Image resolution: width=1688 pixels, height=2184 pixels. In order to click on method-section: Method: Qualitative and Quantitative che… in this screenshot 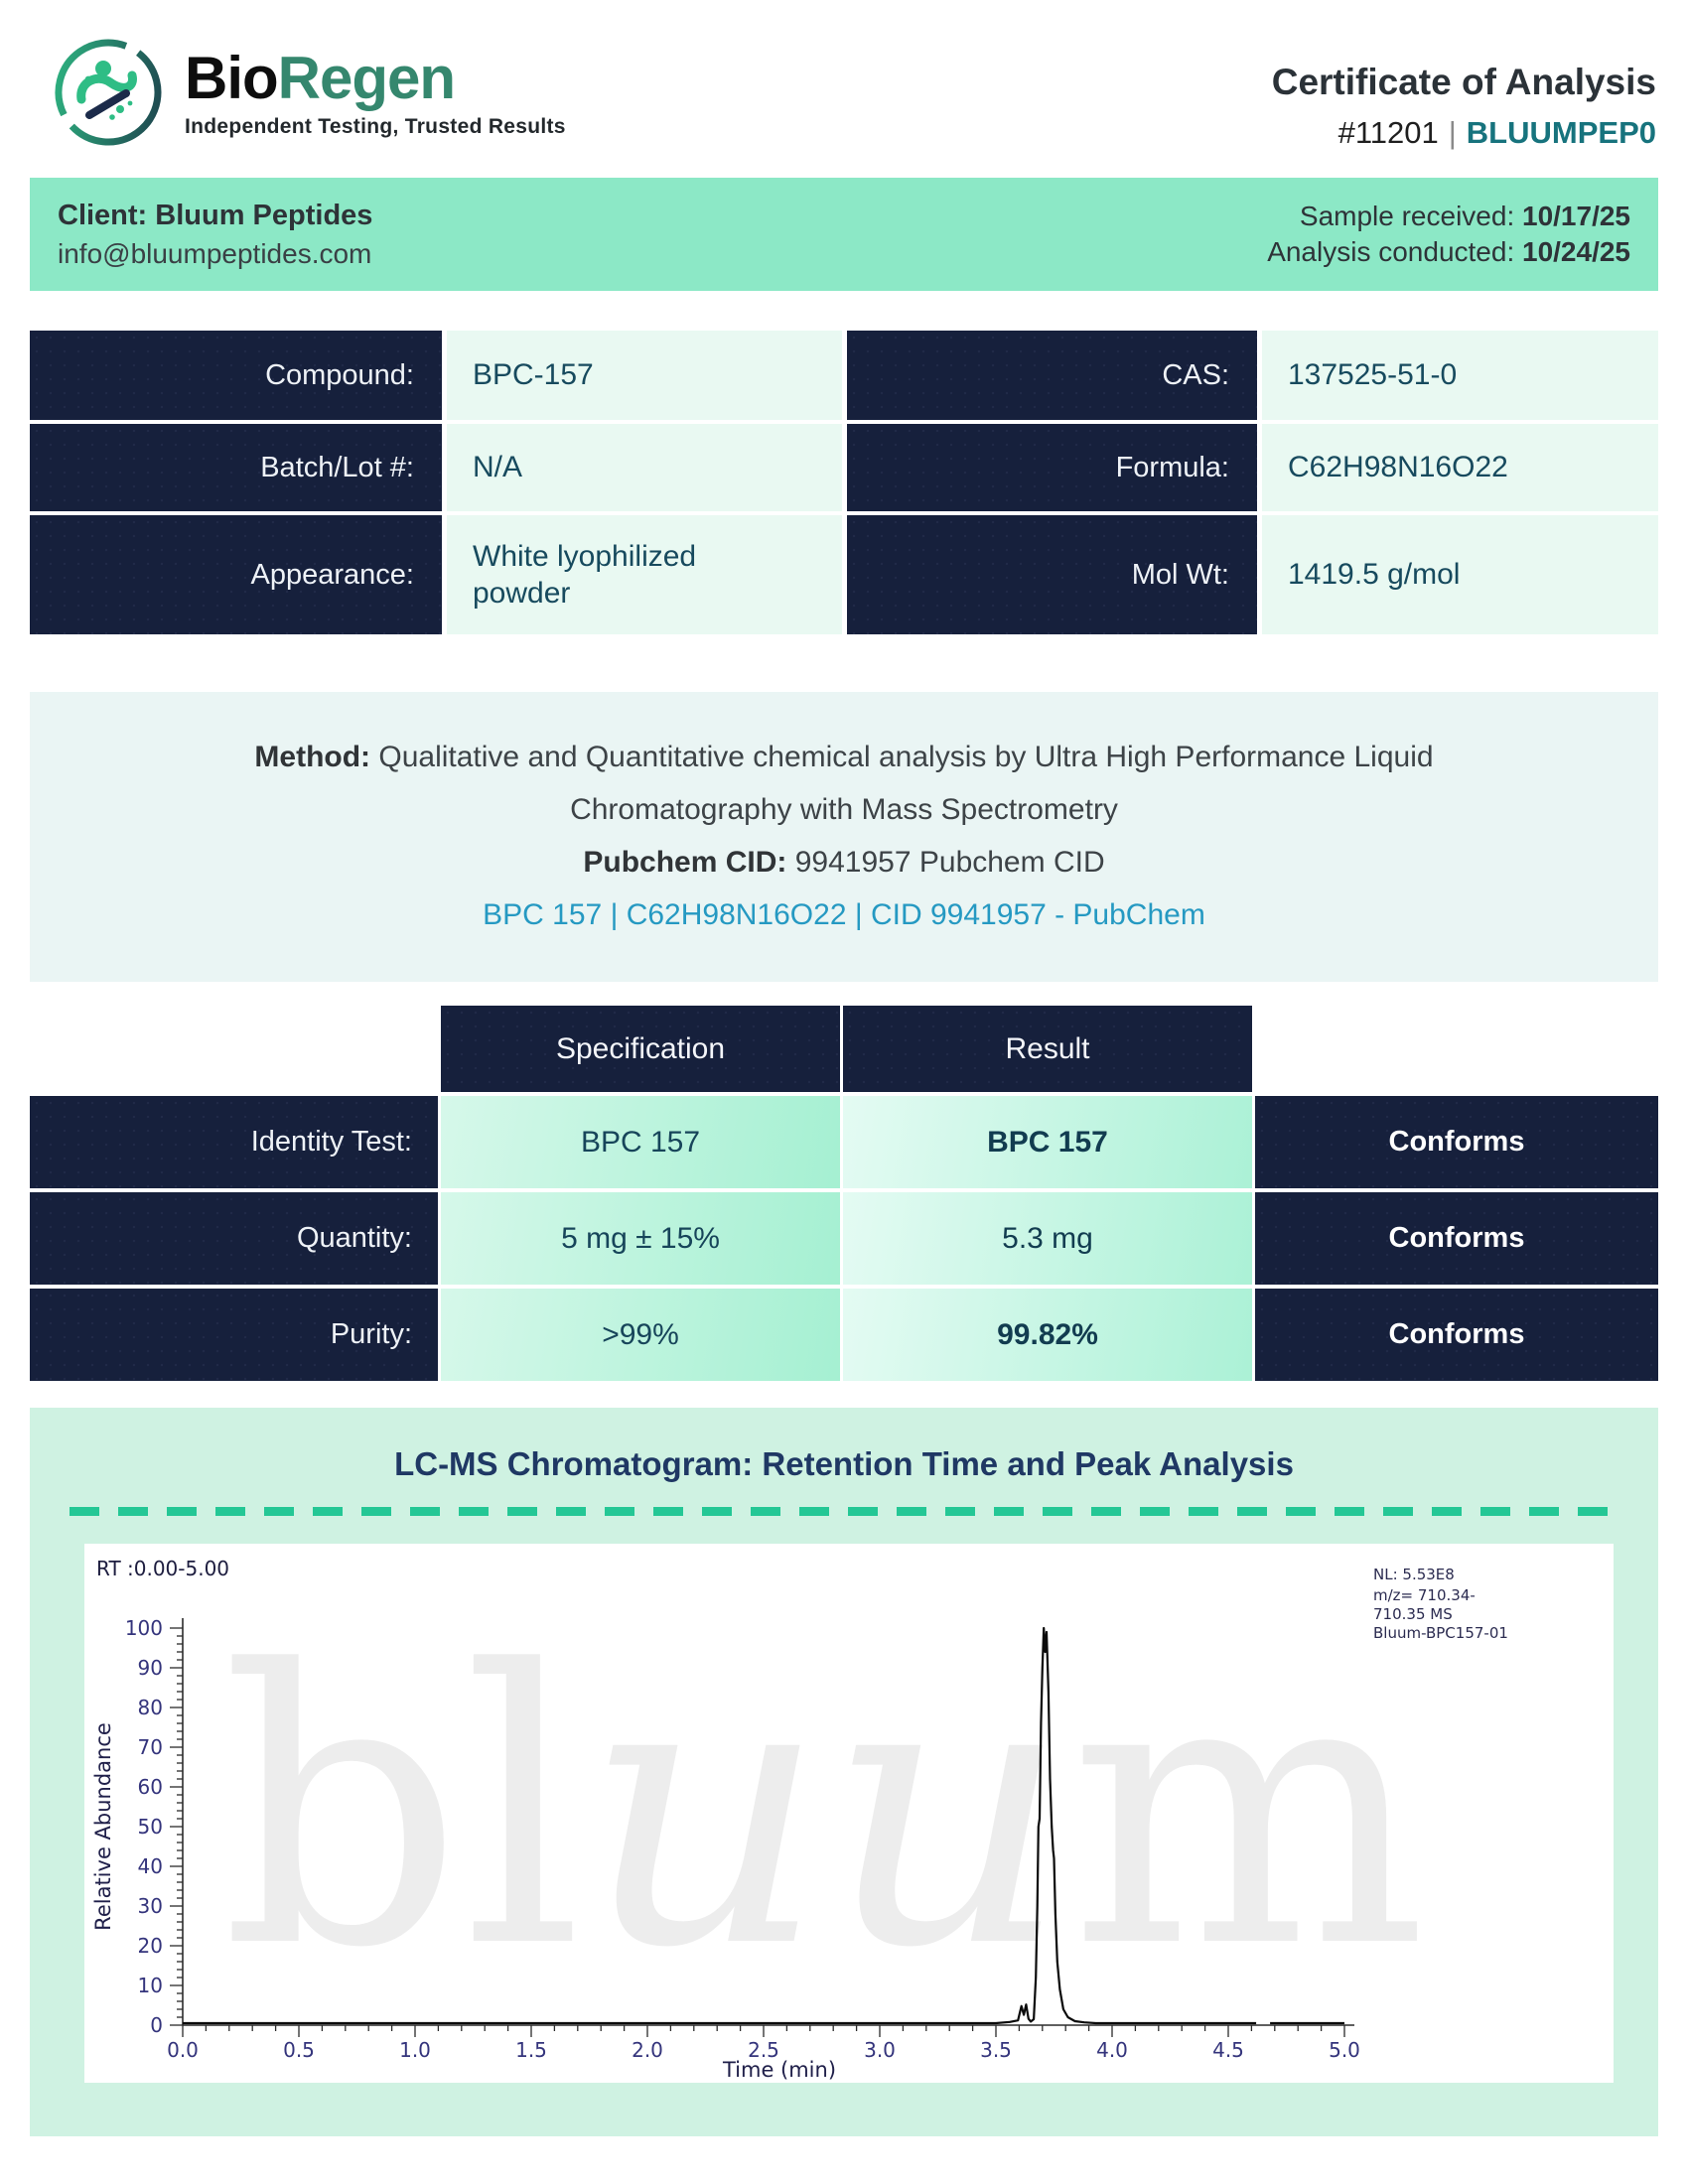, I will do `click(844, 837)`.